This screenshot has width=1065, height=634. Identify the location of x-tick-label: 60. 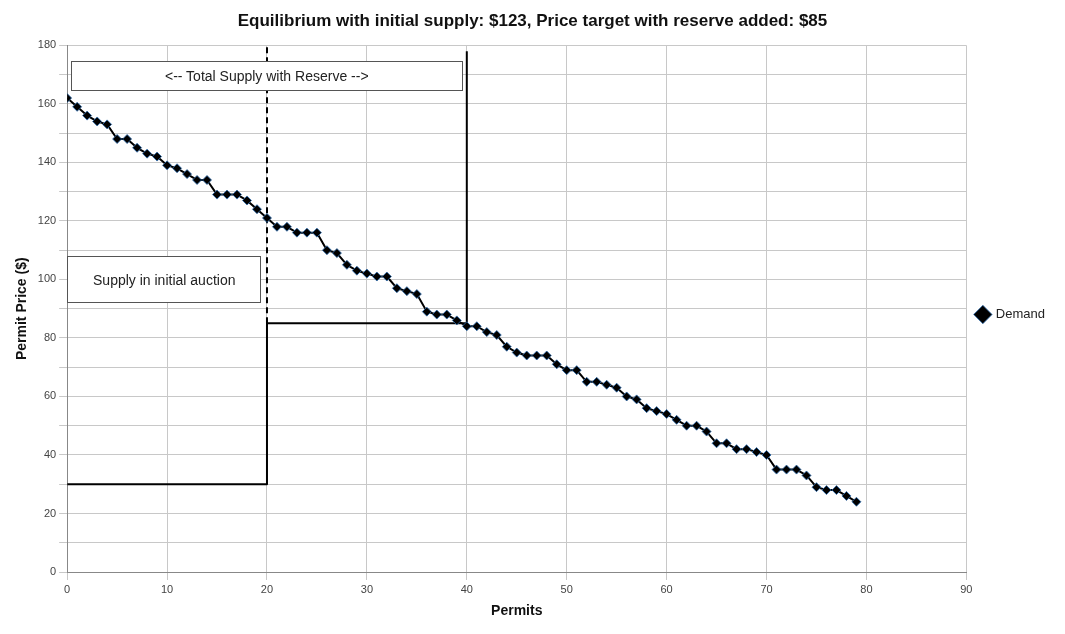
(666, 588).